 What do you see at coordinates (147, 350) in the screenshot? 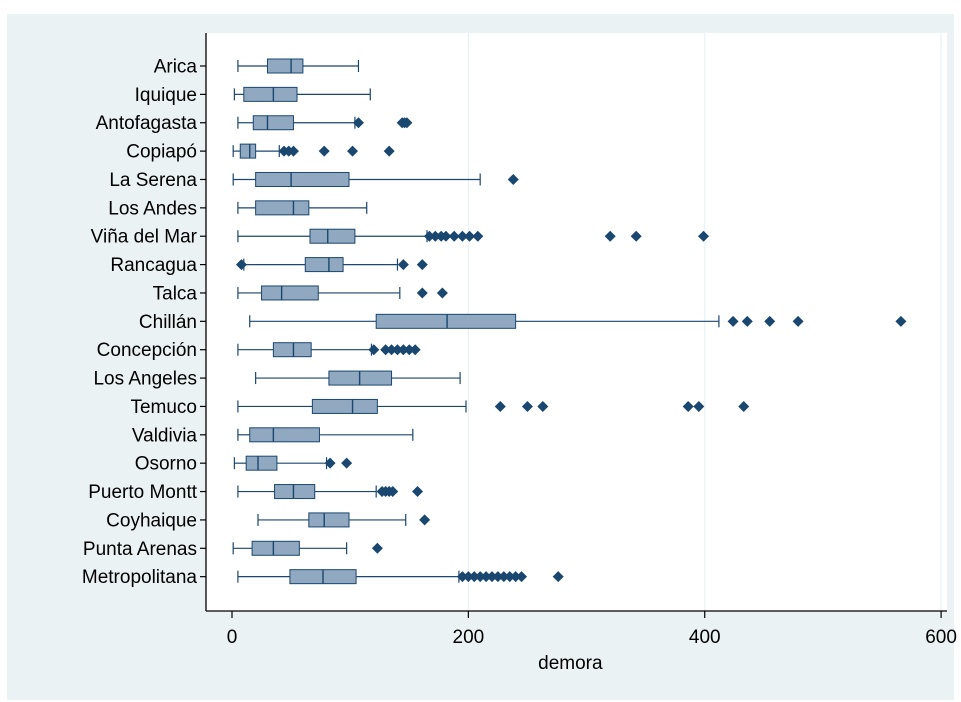
I see `y-tick-label: Concepción` at bounding box center [147, 350].